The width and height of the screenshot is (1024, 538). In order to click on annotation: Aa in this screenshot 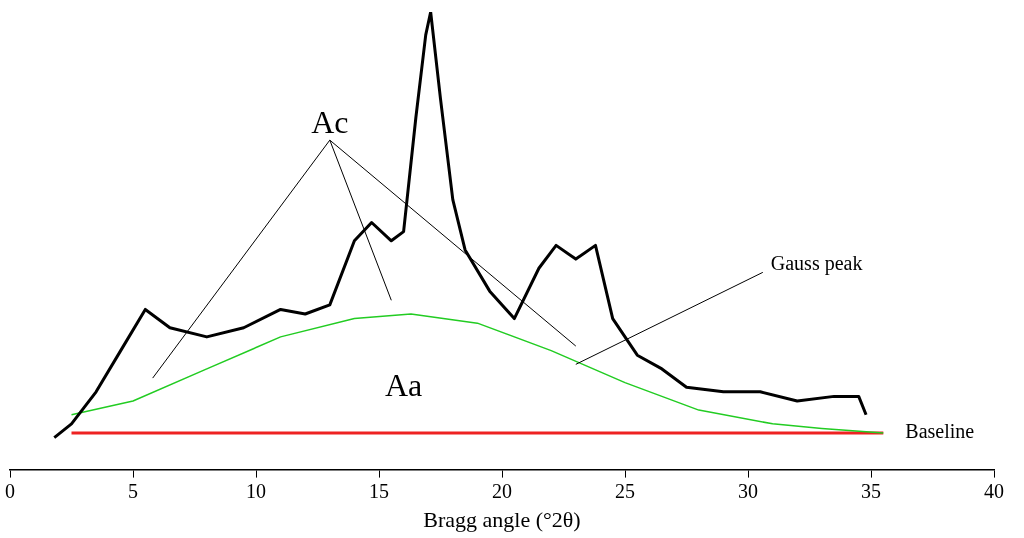, I will do `click(403, 384)`.